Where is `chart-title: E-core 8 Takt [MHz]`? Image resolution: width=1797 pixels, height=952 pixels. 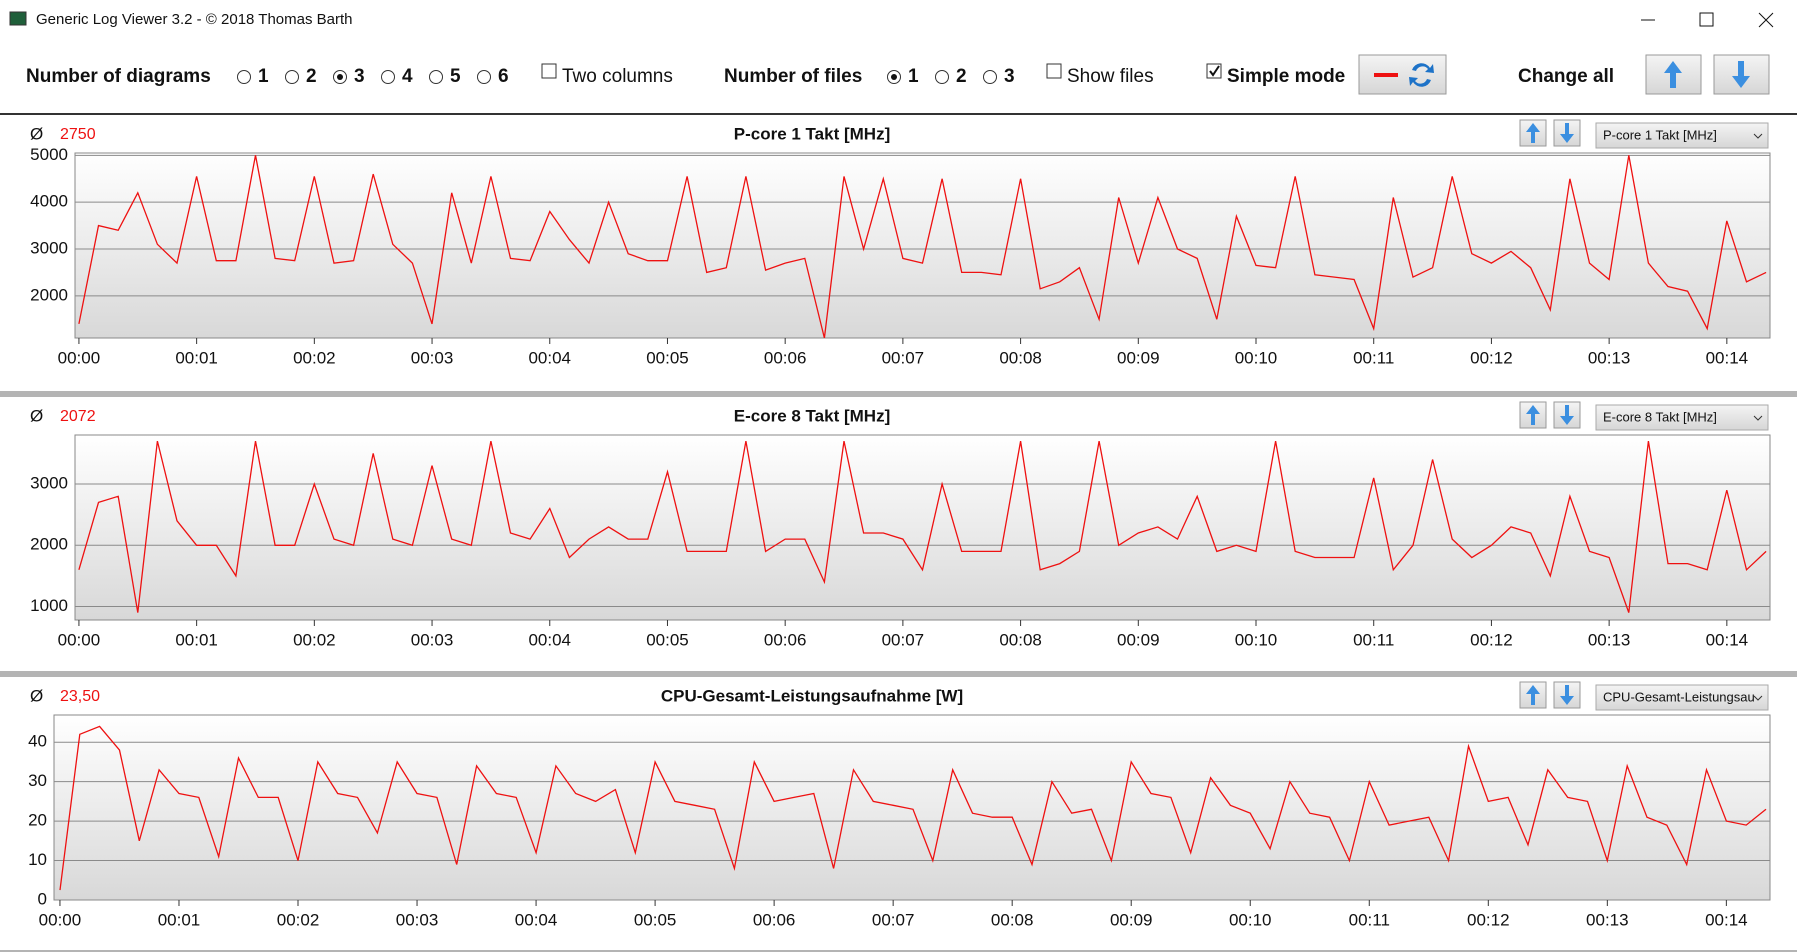
chart-title: E-core 8 Takt [MHz] is located at coordinates (812, 415).